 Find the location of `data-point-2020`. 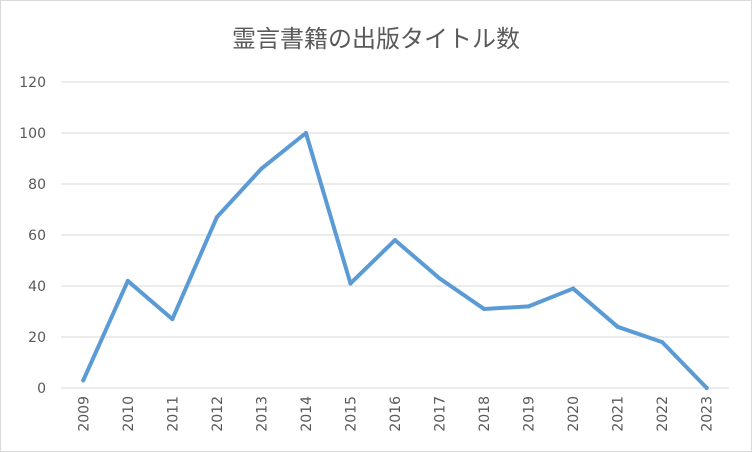

data-point-2020 is located at coordinates (573, 288).